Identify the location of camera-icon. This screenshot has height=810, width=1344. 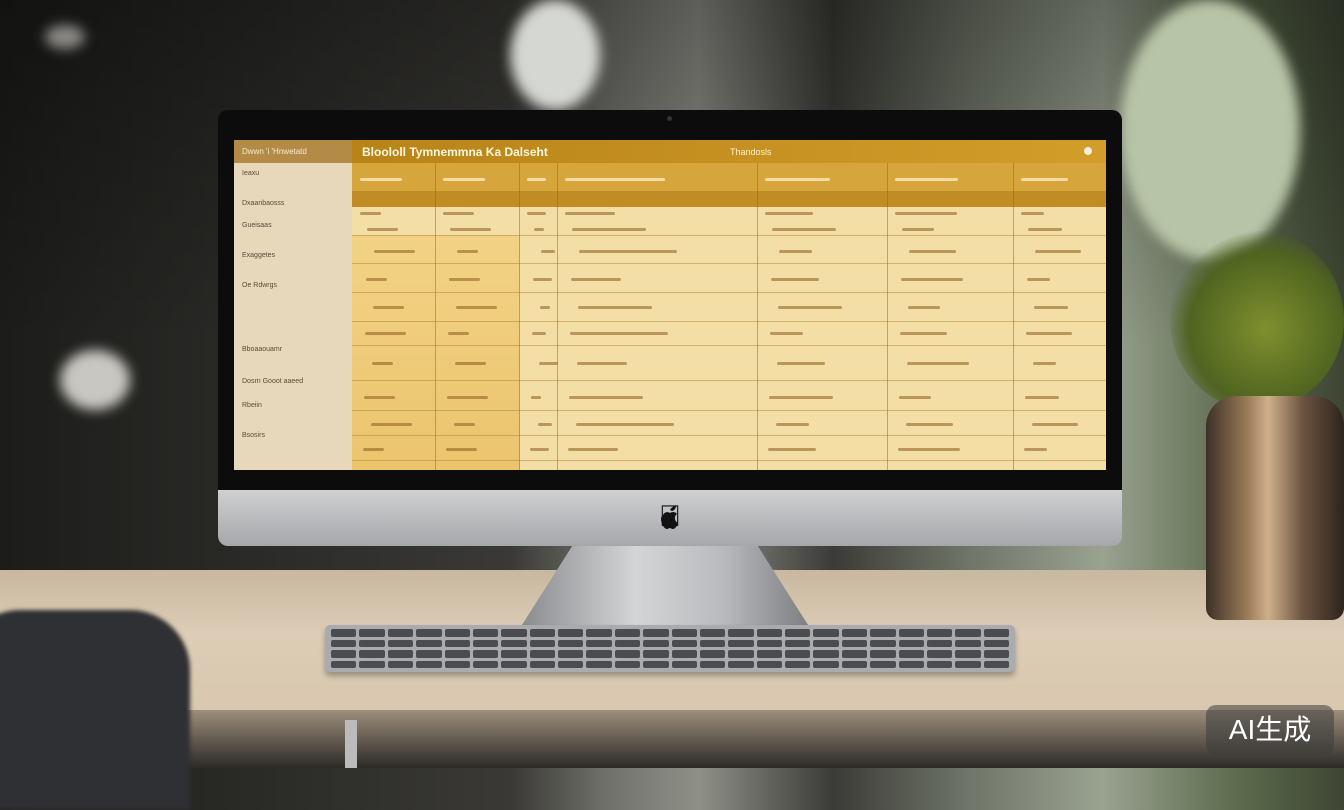
(669, 118).